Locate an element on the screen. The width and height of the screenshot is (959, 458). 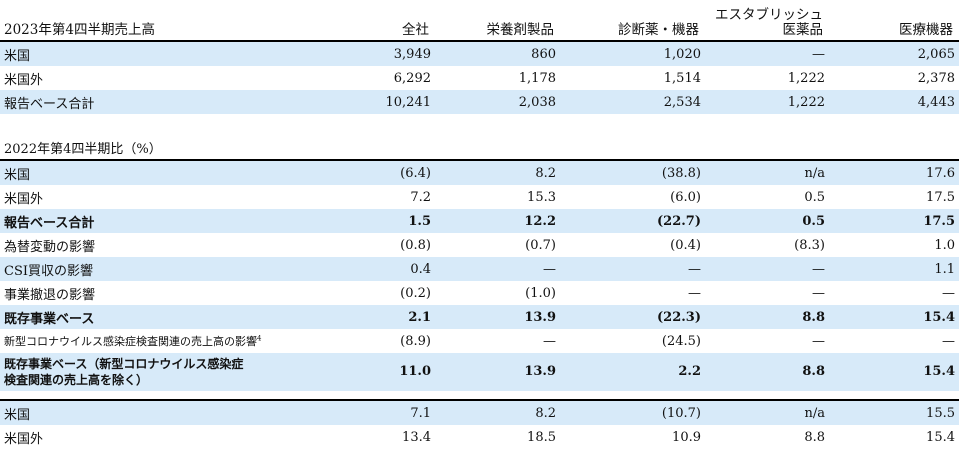
table-row: 米国外 13.4 18.5 10.9 8.8 15.4 is located at coordinates (479, 437).